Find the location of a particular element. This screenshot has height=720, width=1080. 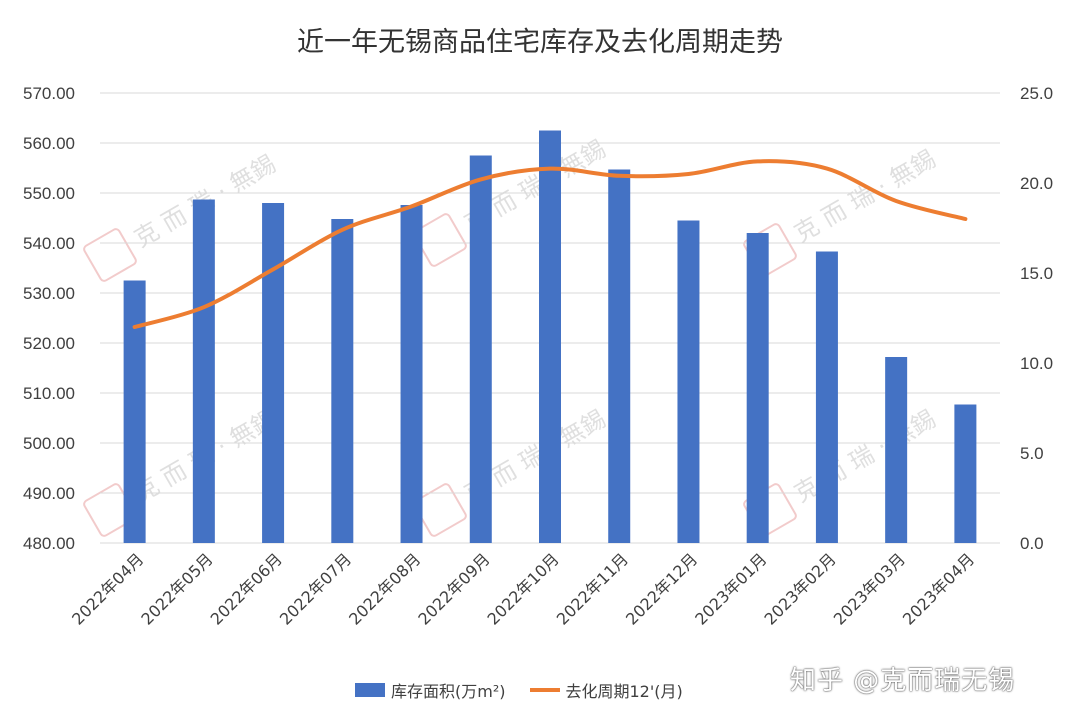

legend-item-inventory: 库存面积(万m²) is located at coordinates (430, 690).